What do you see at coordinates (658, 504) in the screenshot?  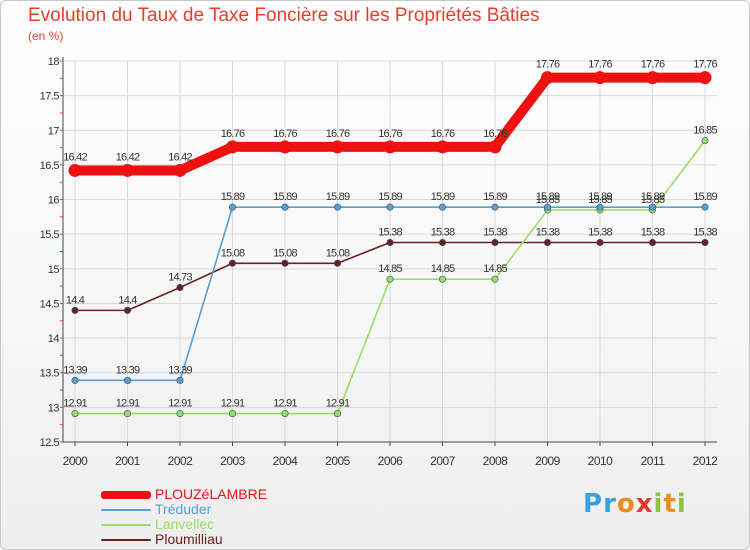 I see `logo-letter: i` at bounding box center [658, 504].